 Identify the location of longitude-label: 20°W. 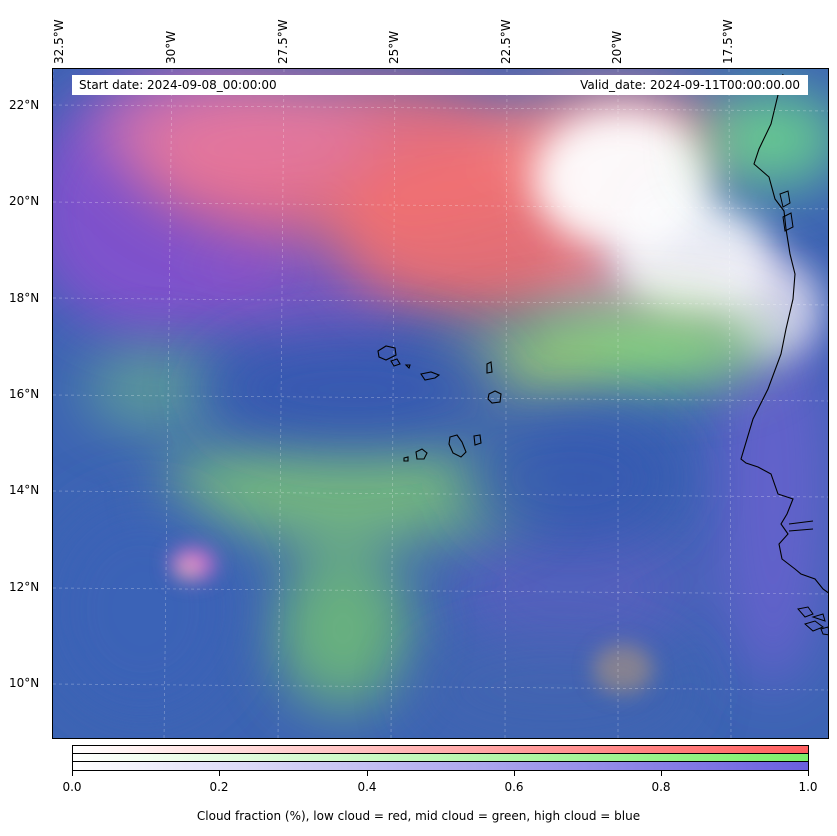
(617, 47).